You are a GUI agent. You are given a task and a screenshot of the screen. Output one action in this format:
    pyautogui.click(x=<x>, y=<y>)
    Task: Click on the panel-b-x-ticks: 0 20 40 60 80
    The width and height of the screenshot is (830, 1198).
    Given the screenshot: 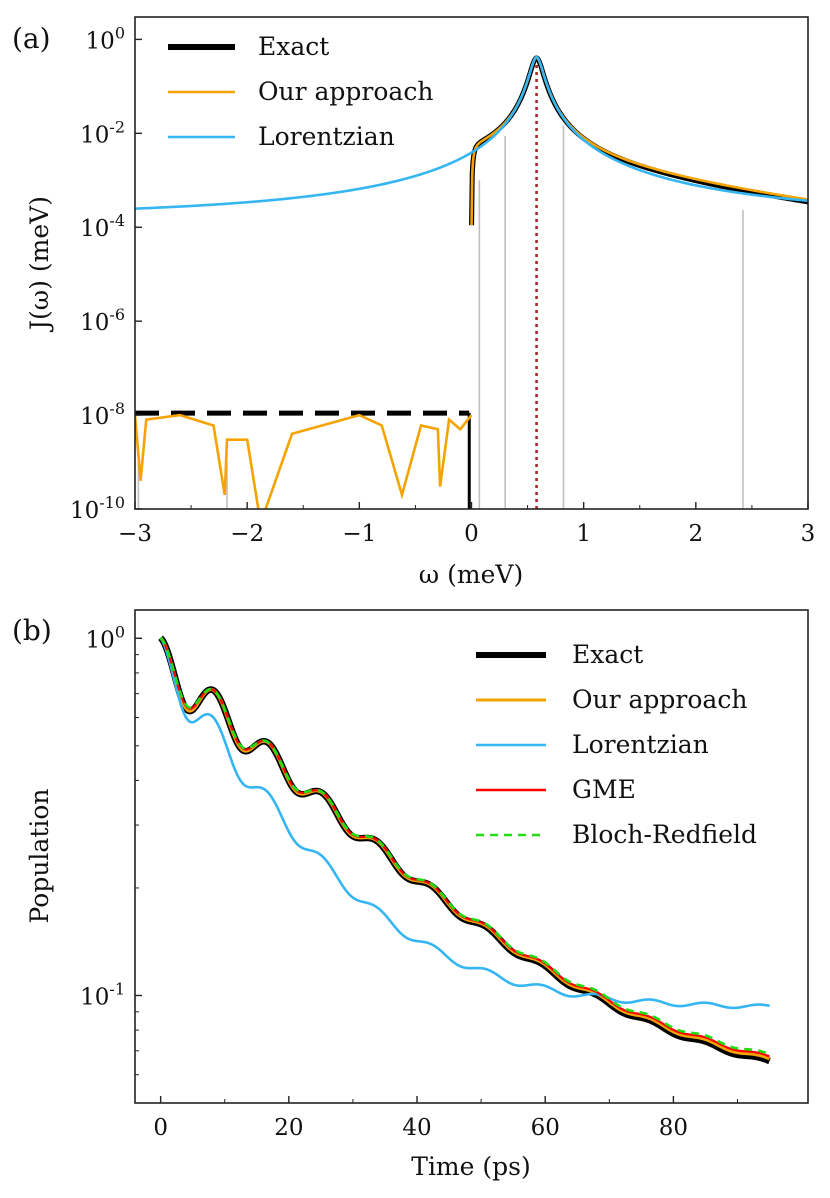 What is the action you would take?
    pyautogui.click(x=445, y=1118)
    